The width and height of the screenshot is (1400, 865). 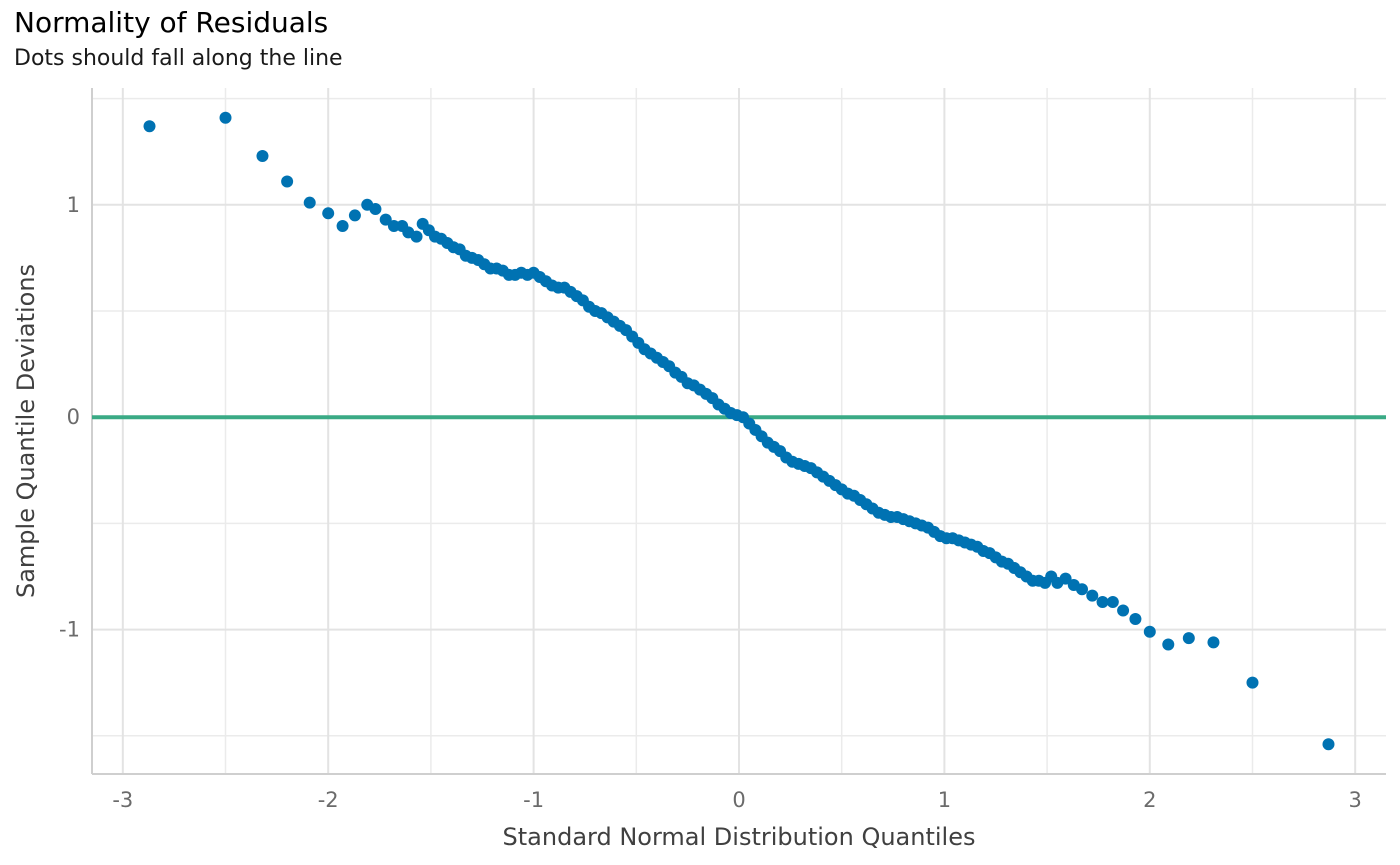 What do you see at coordinates (178, 58) in the screenshot?
I see `chart-subtitle: Dots should fall along the line` at bounding box center [178, 58].